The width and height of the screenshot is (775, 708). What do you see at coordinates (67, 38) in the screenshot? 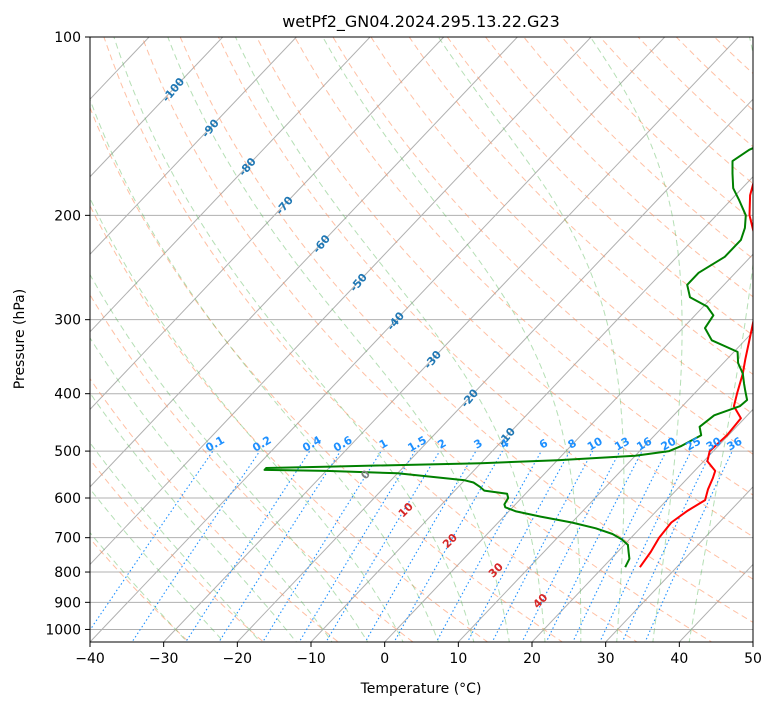
I see `y-tick-label: 100` at bounding box center [67, 38].